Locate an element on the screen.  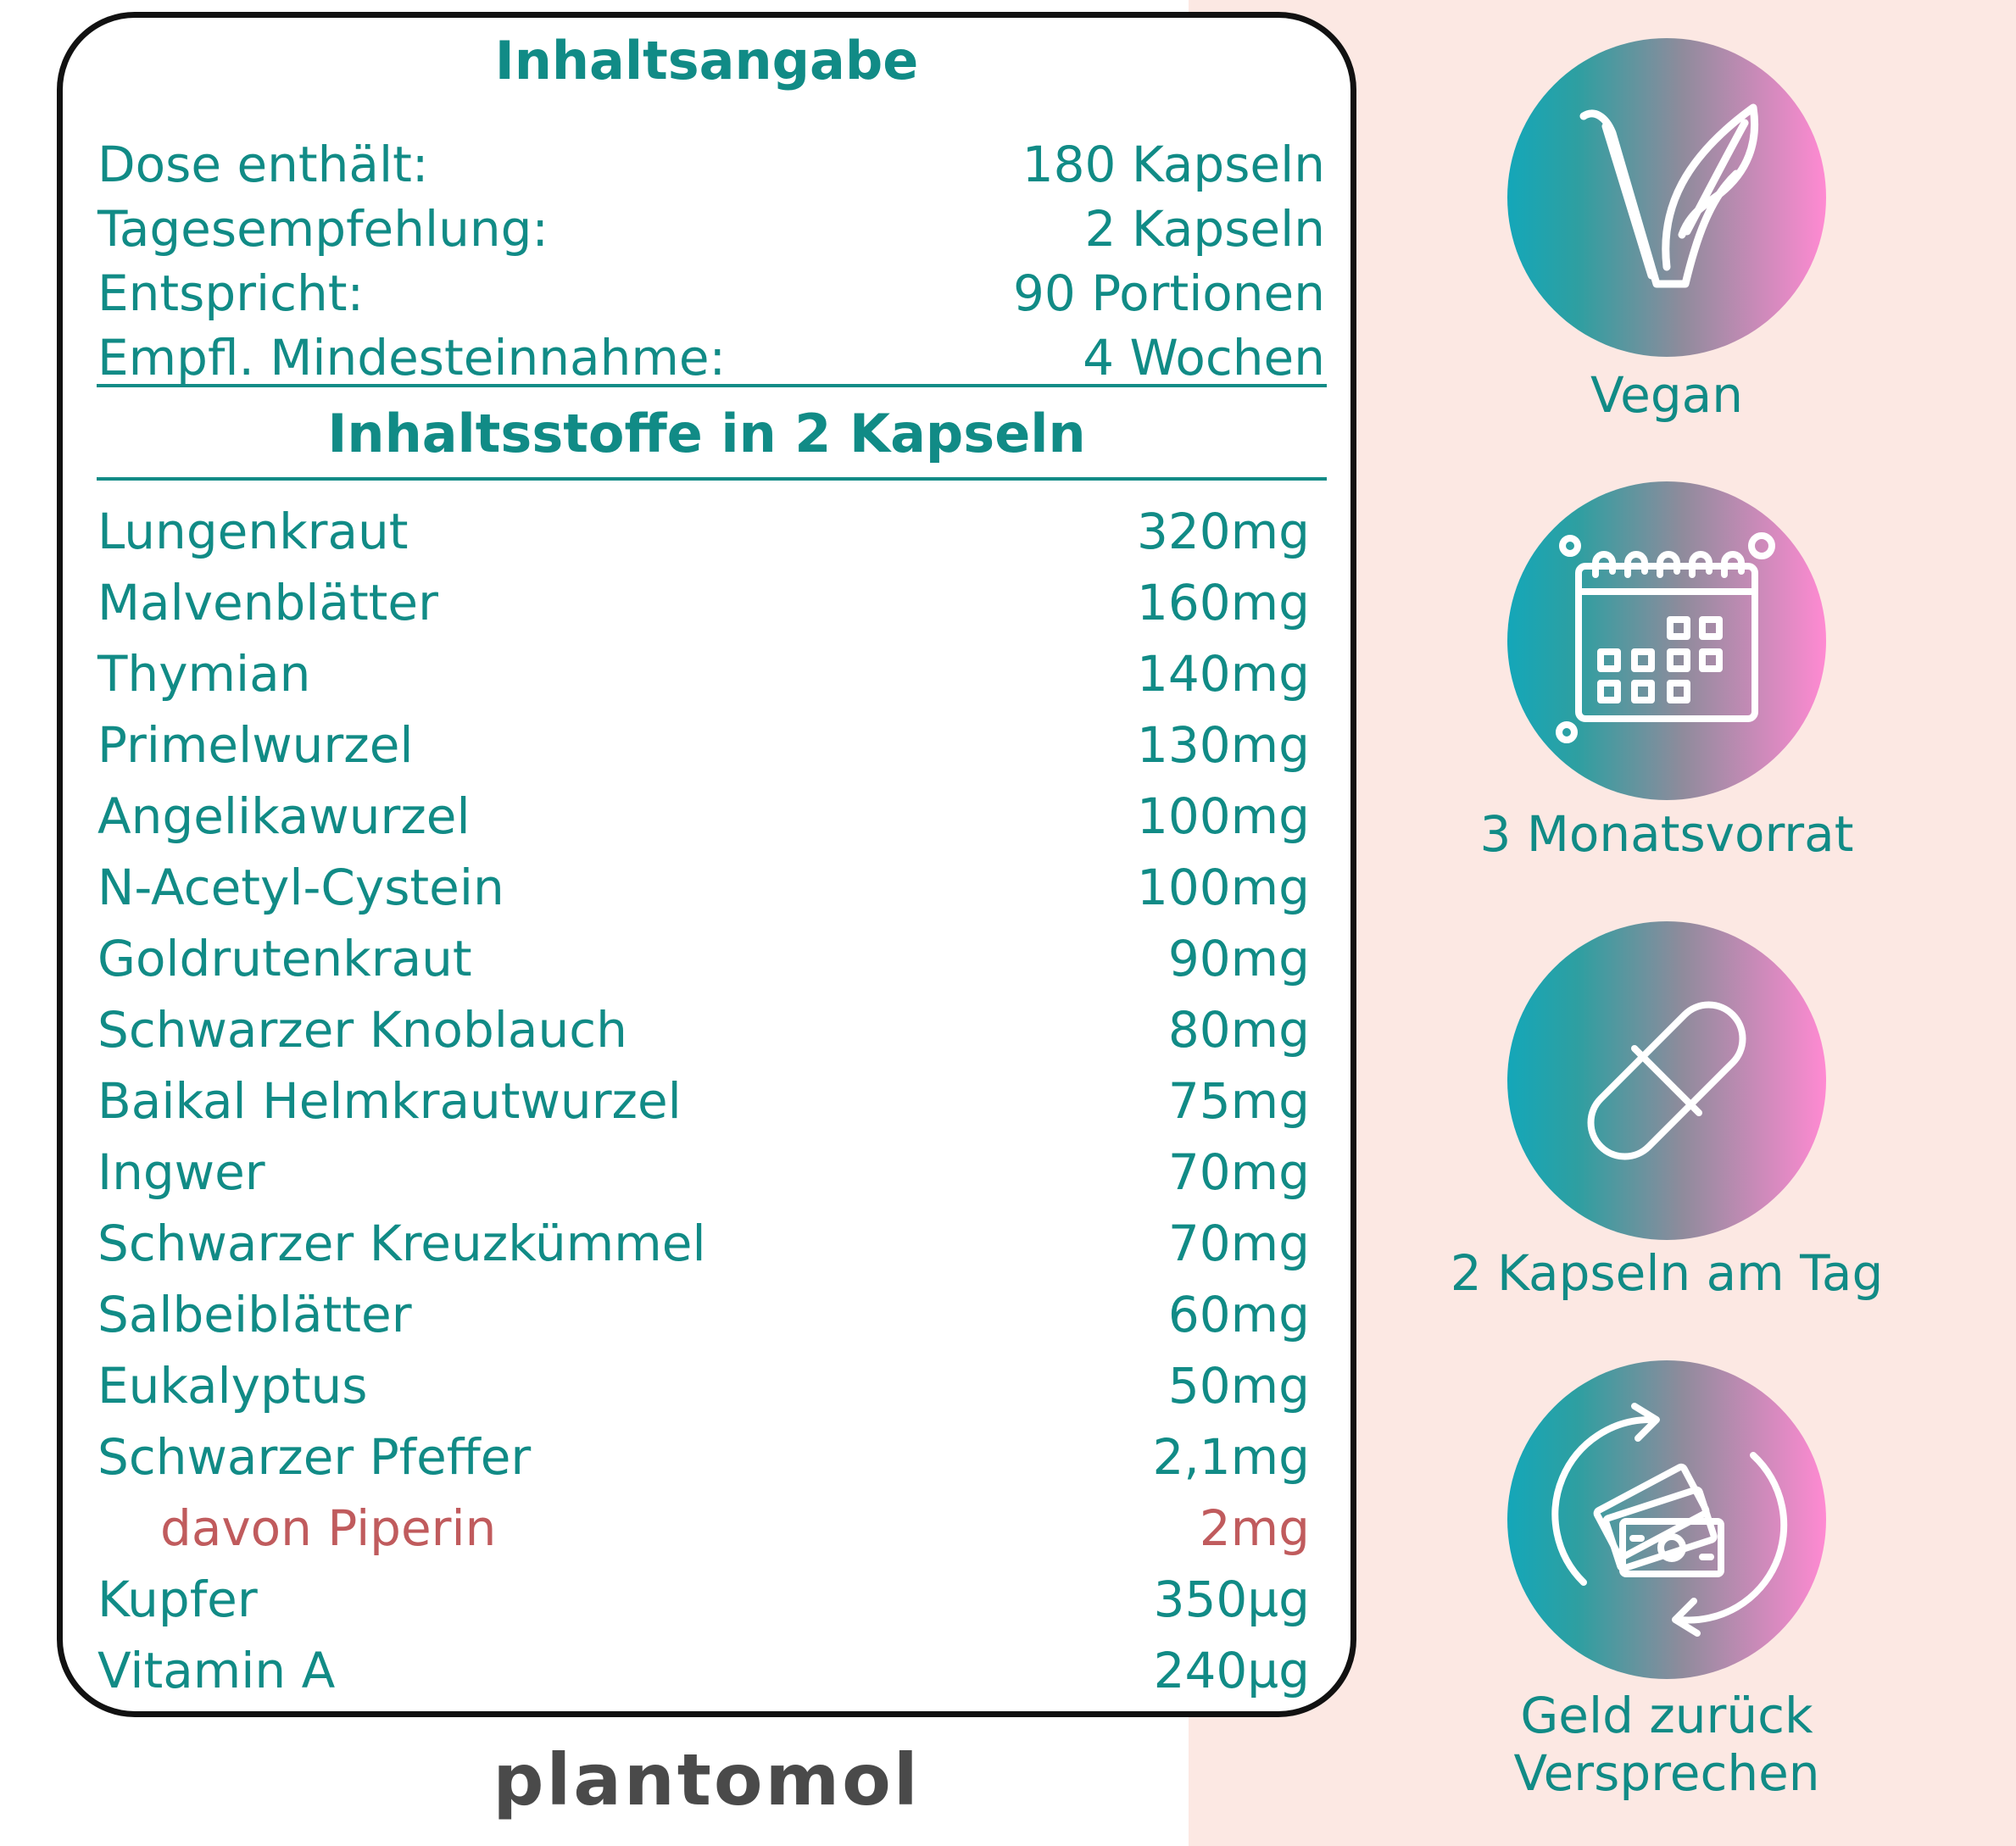
ingredient-amount: 80mg is located at coordinates (1238, 1029).